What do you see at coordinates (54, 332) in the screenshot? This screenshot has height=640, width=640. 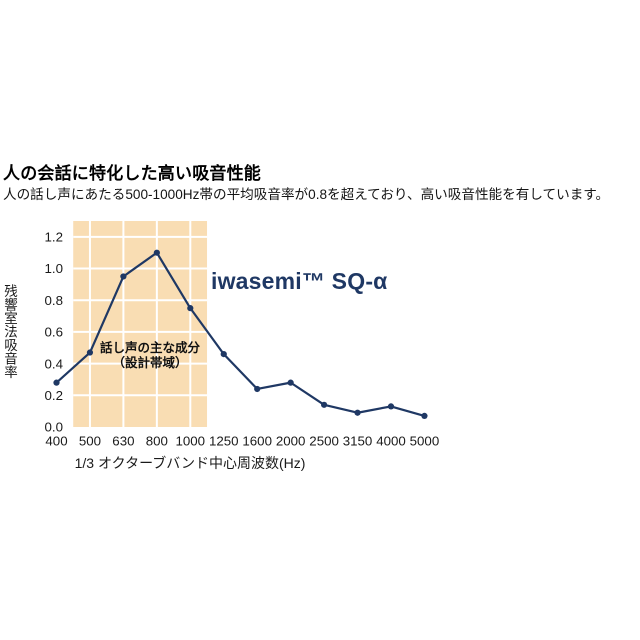 I see `y-tick-label: 0.6` at bounding box center [54, 332].